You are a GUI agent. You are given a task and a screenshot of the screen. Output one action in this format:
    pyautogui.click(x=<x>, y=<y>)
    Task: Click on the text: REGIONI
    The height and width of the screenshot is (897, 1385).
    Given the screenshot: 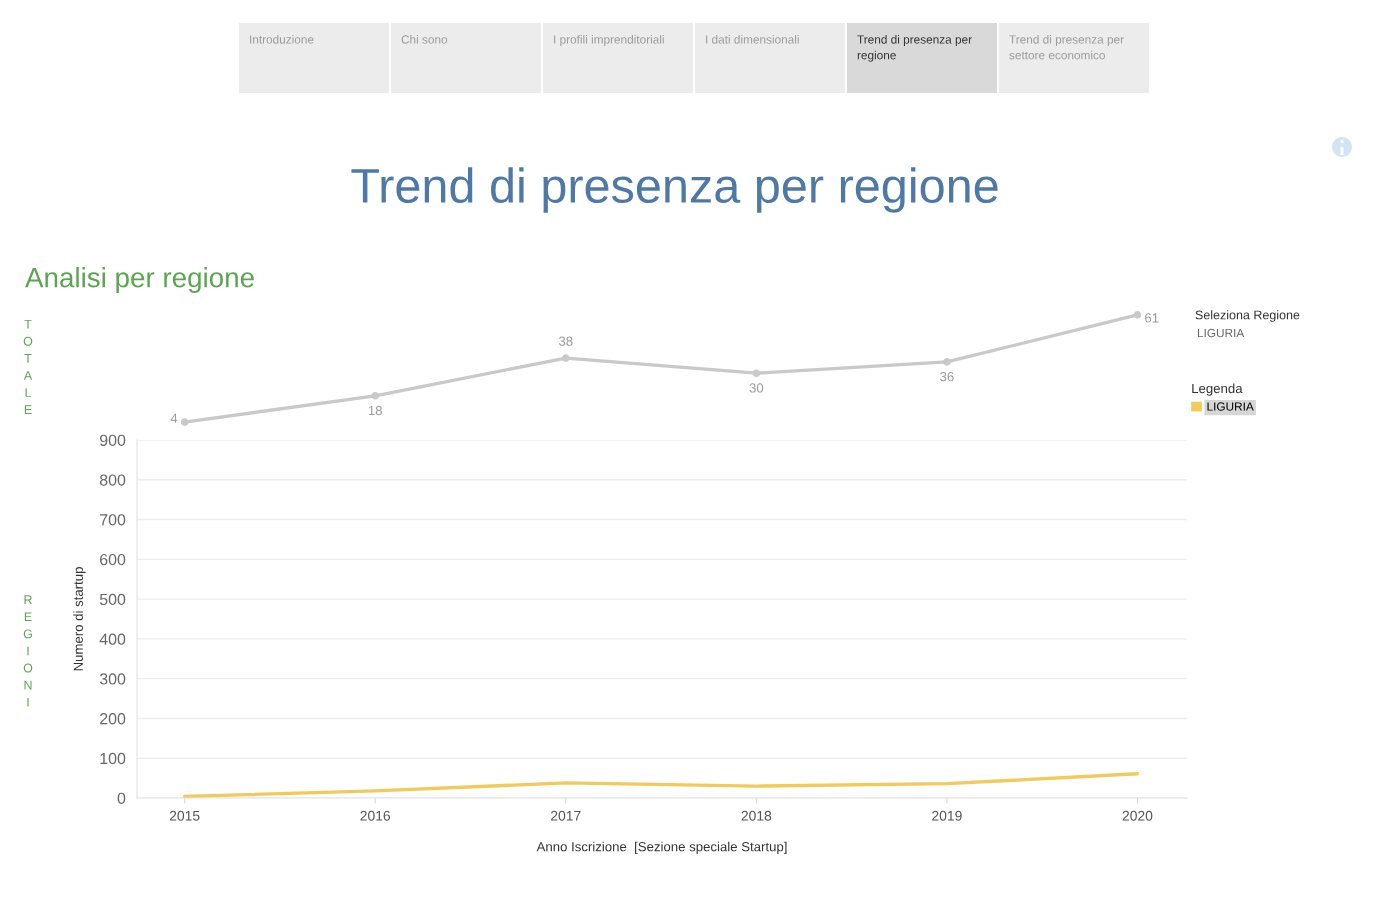 What is the action you would take?
    pyautogui.click(x=28, y=651)
    